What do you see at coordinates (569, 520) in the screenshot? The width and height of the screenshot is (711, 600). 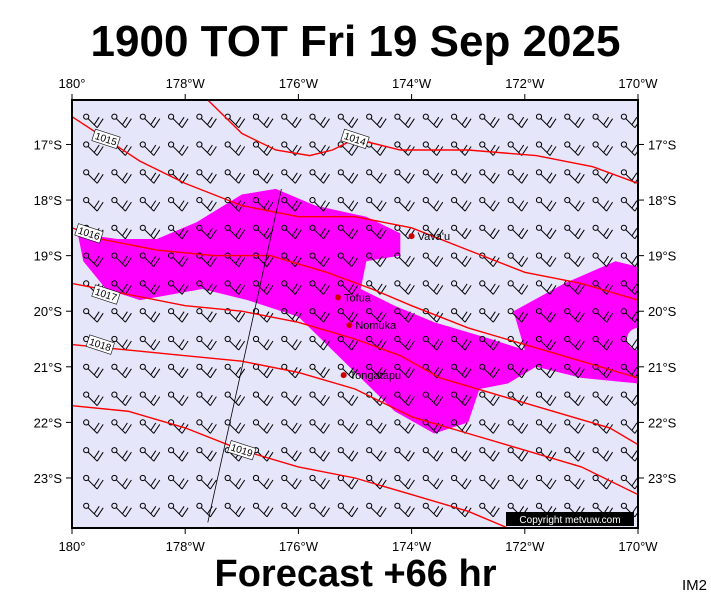 I see `copyright-text: Copyright metvuw.com` at bounding box center [569, 520].